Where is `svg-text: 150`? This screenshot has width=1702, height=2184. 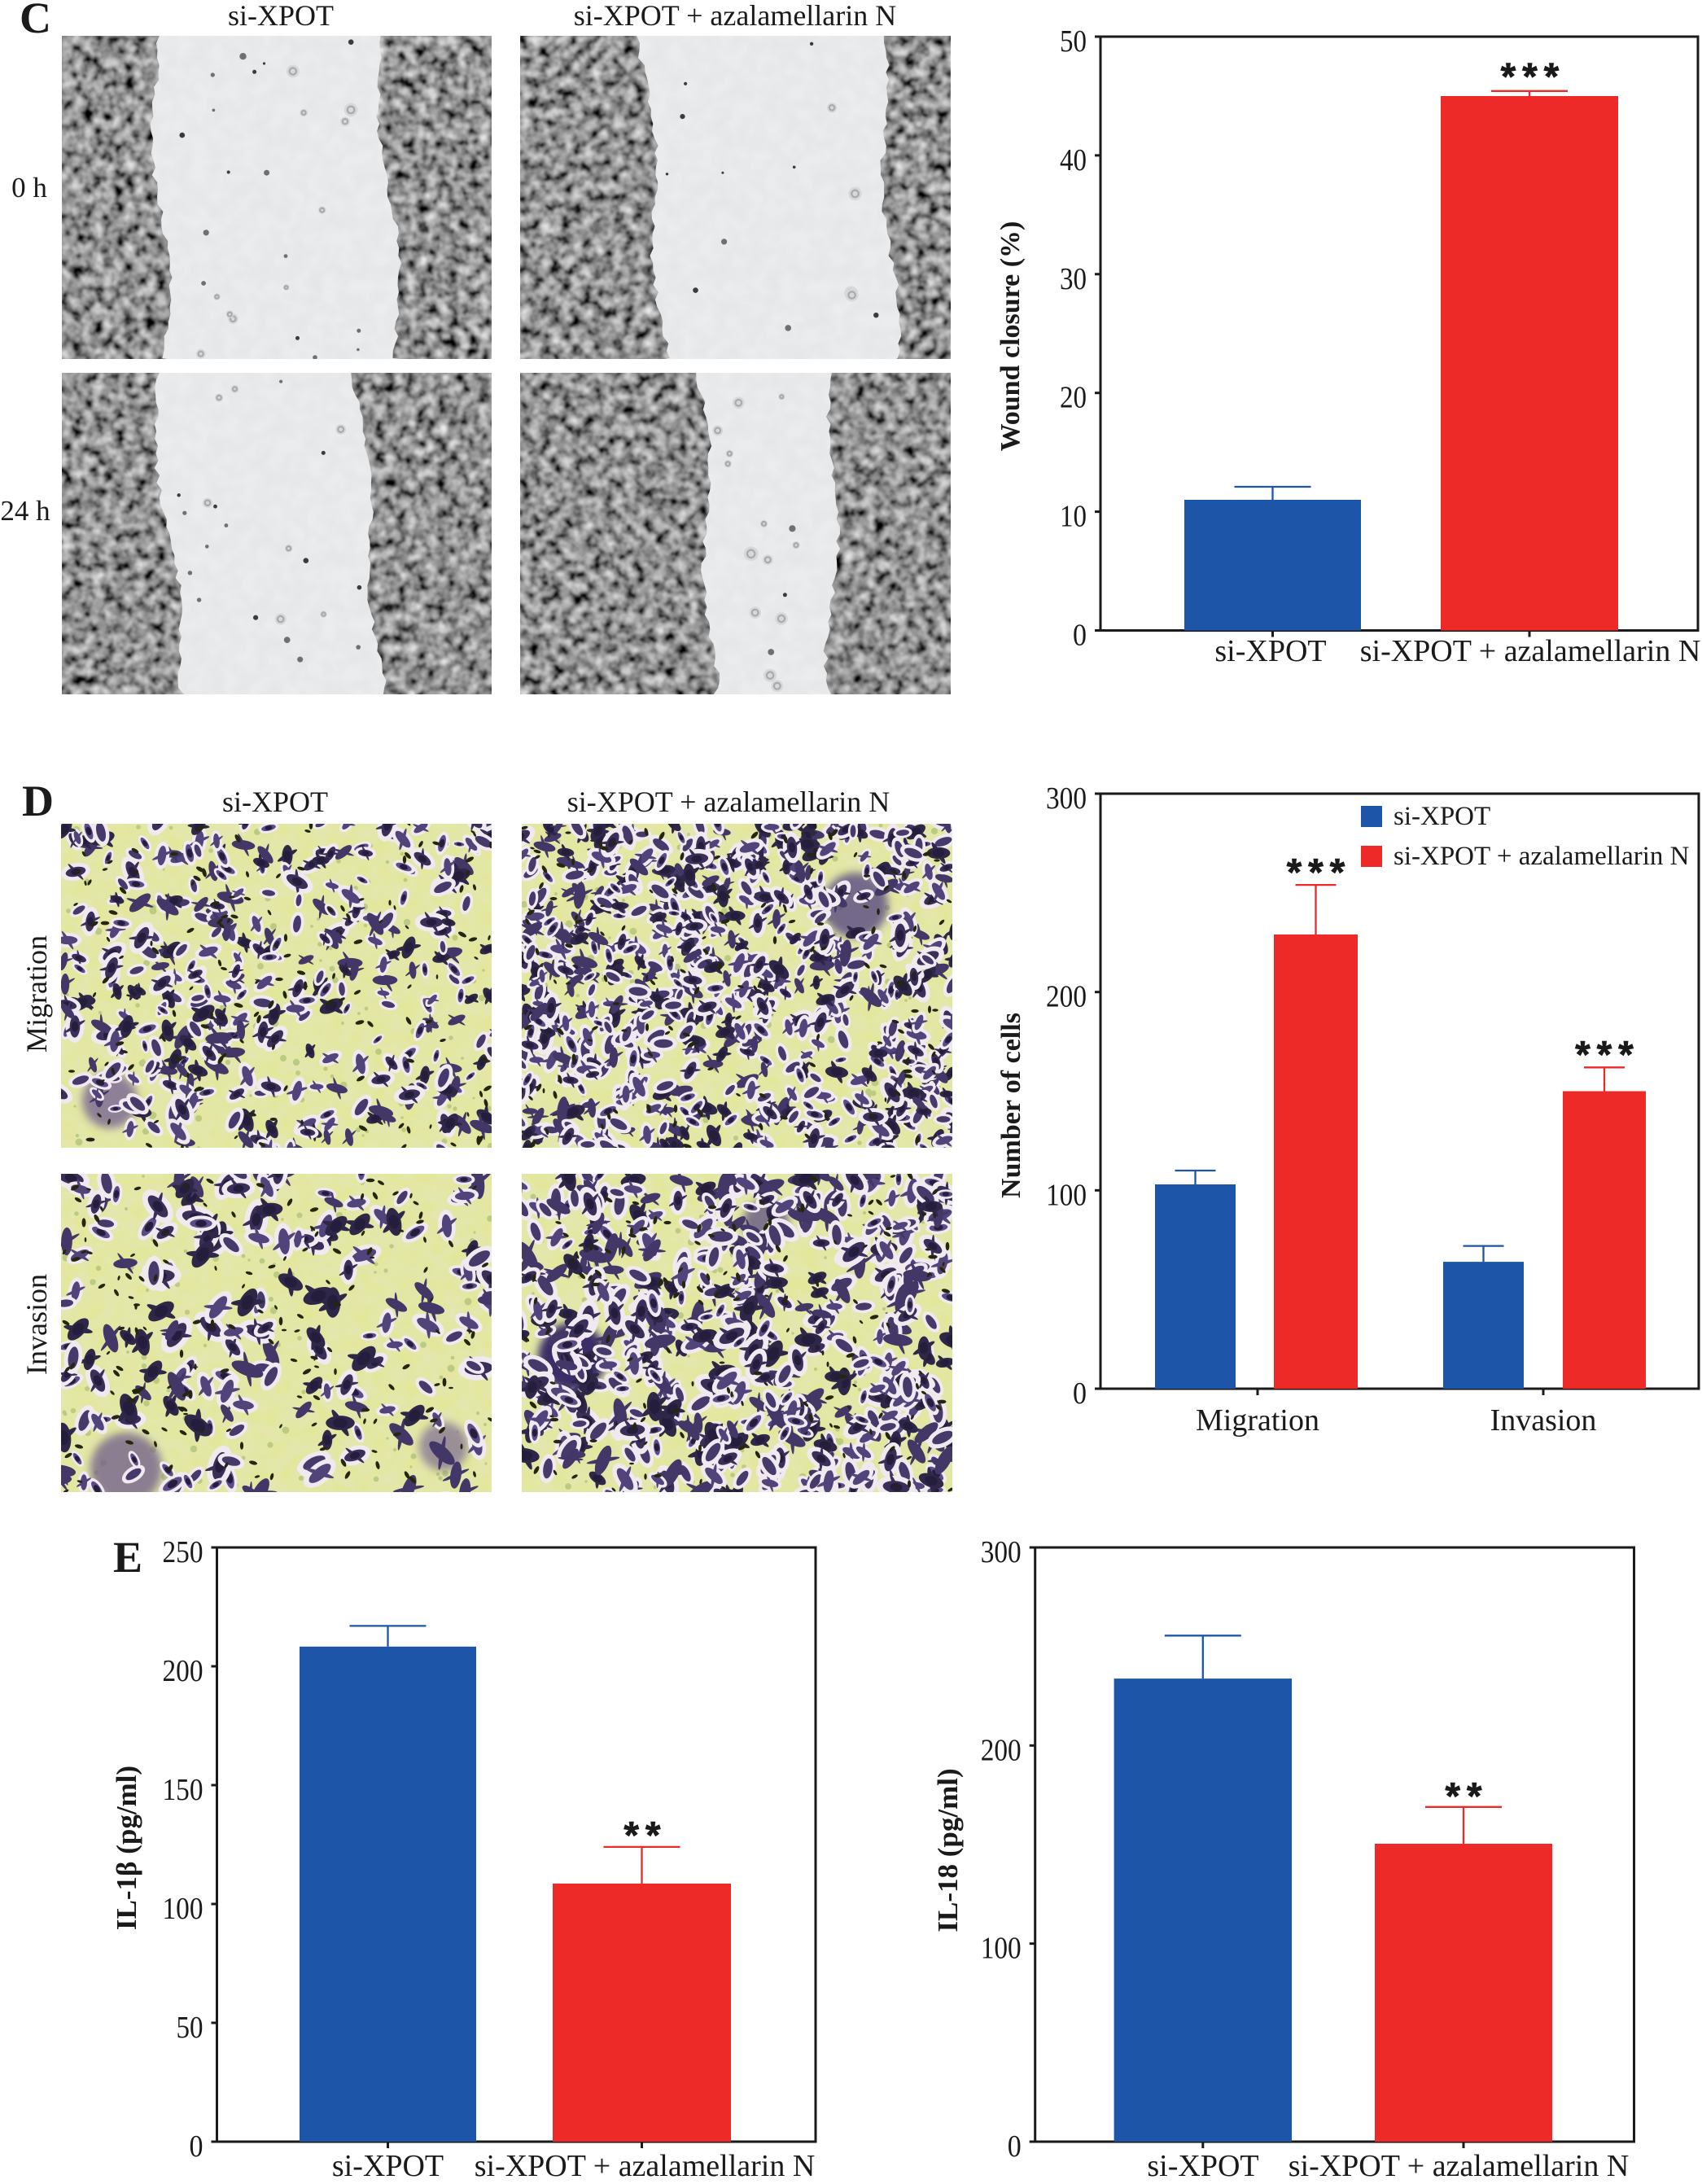
svg-text: 150 is located at coordinates (183, 1790).